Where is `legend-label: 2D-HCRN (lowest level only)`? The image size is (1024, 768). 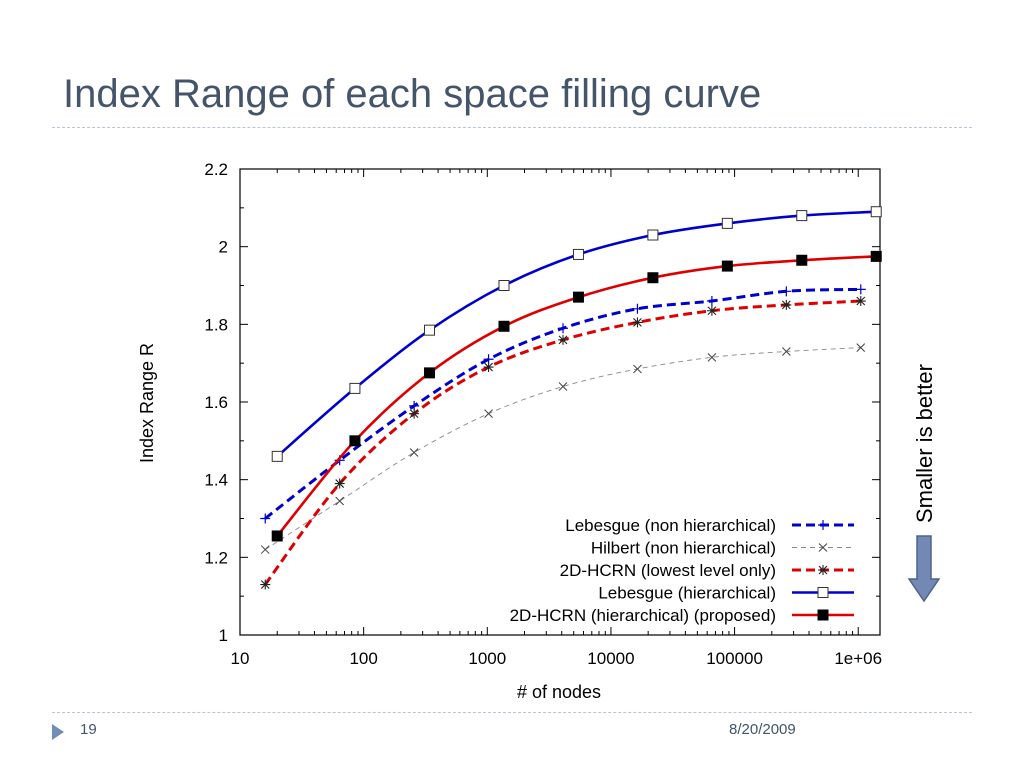
legend-label: 2D-HCRN (lowest level only) is located at coordinates (668, 570).